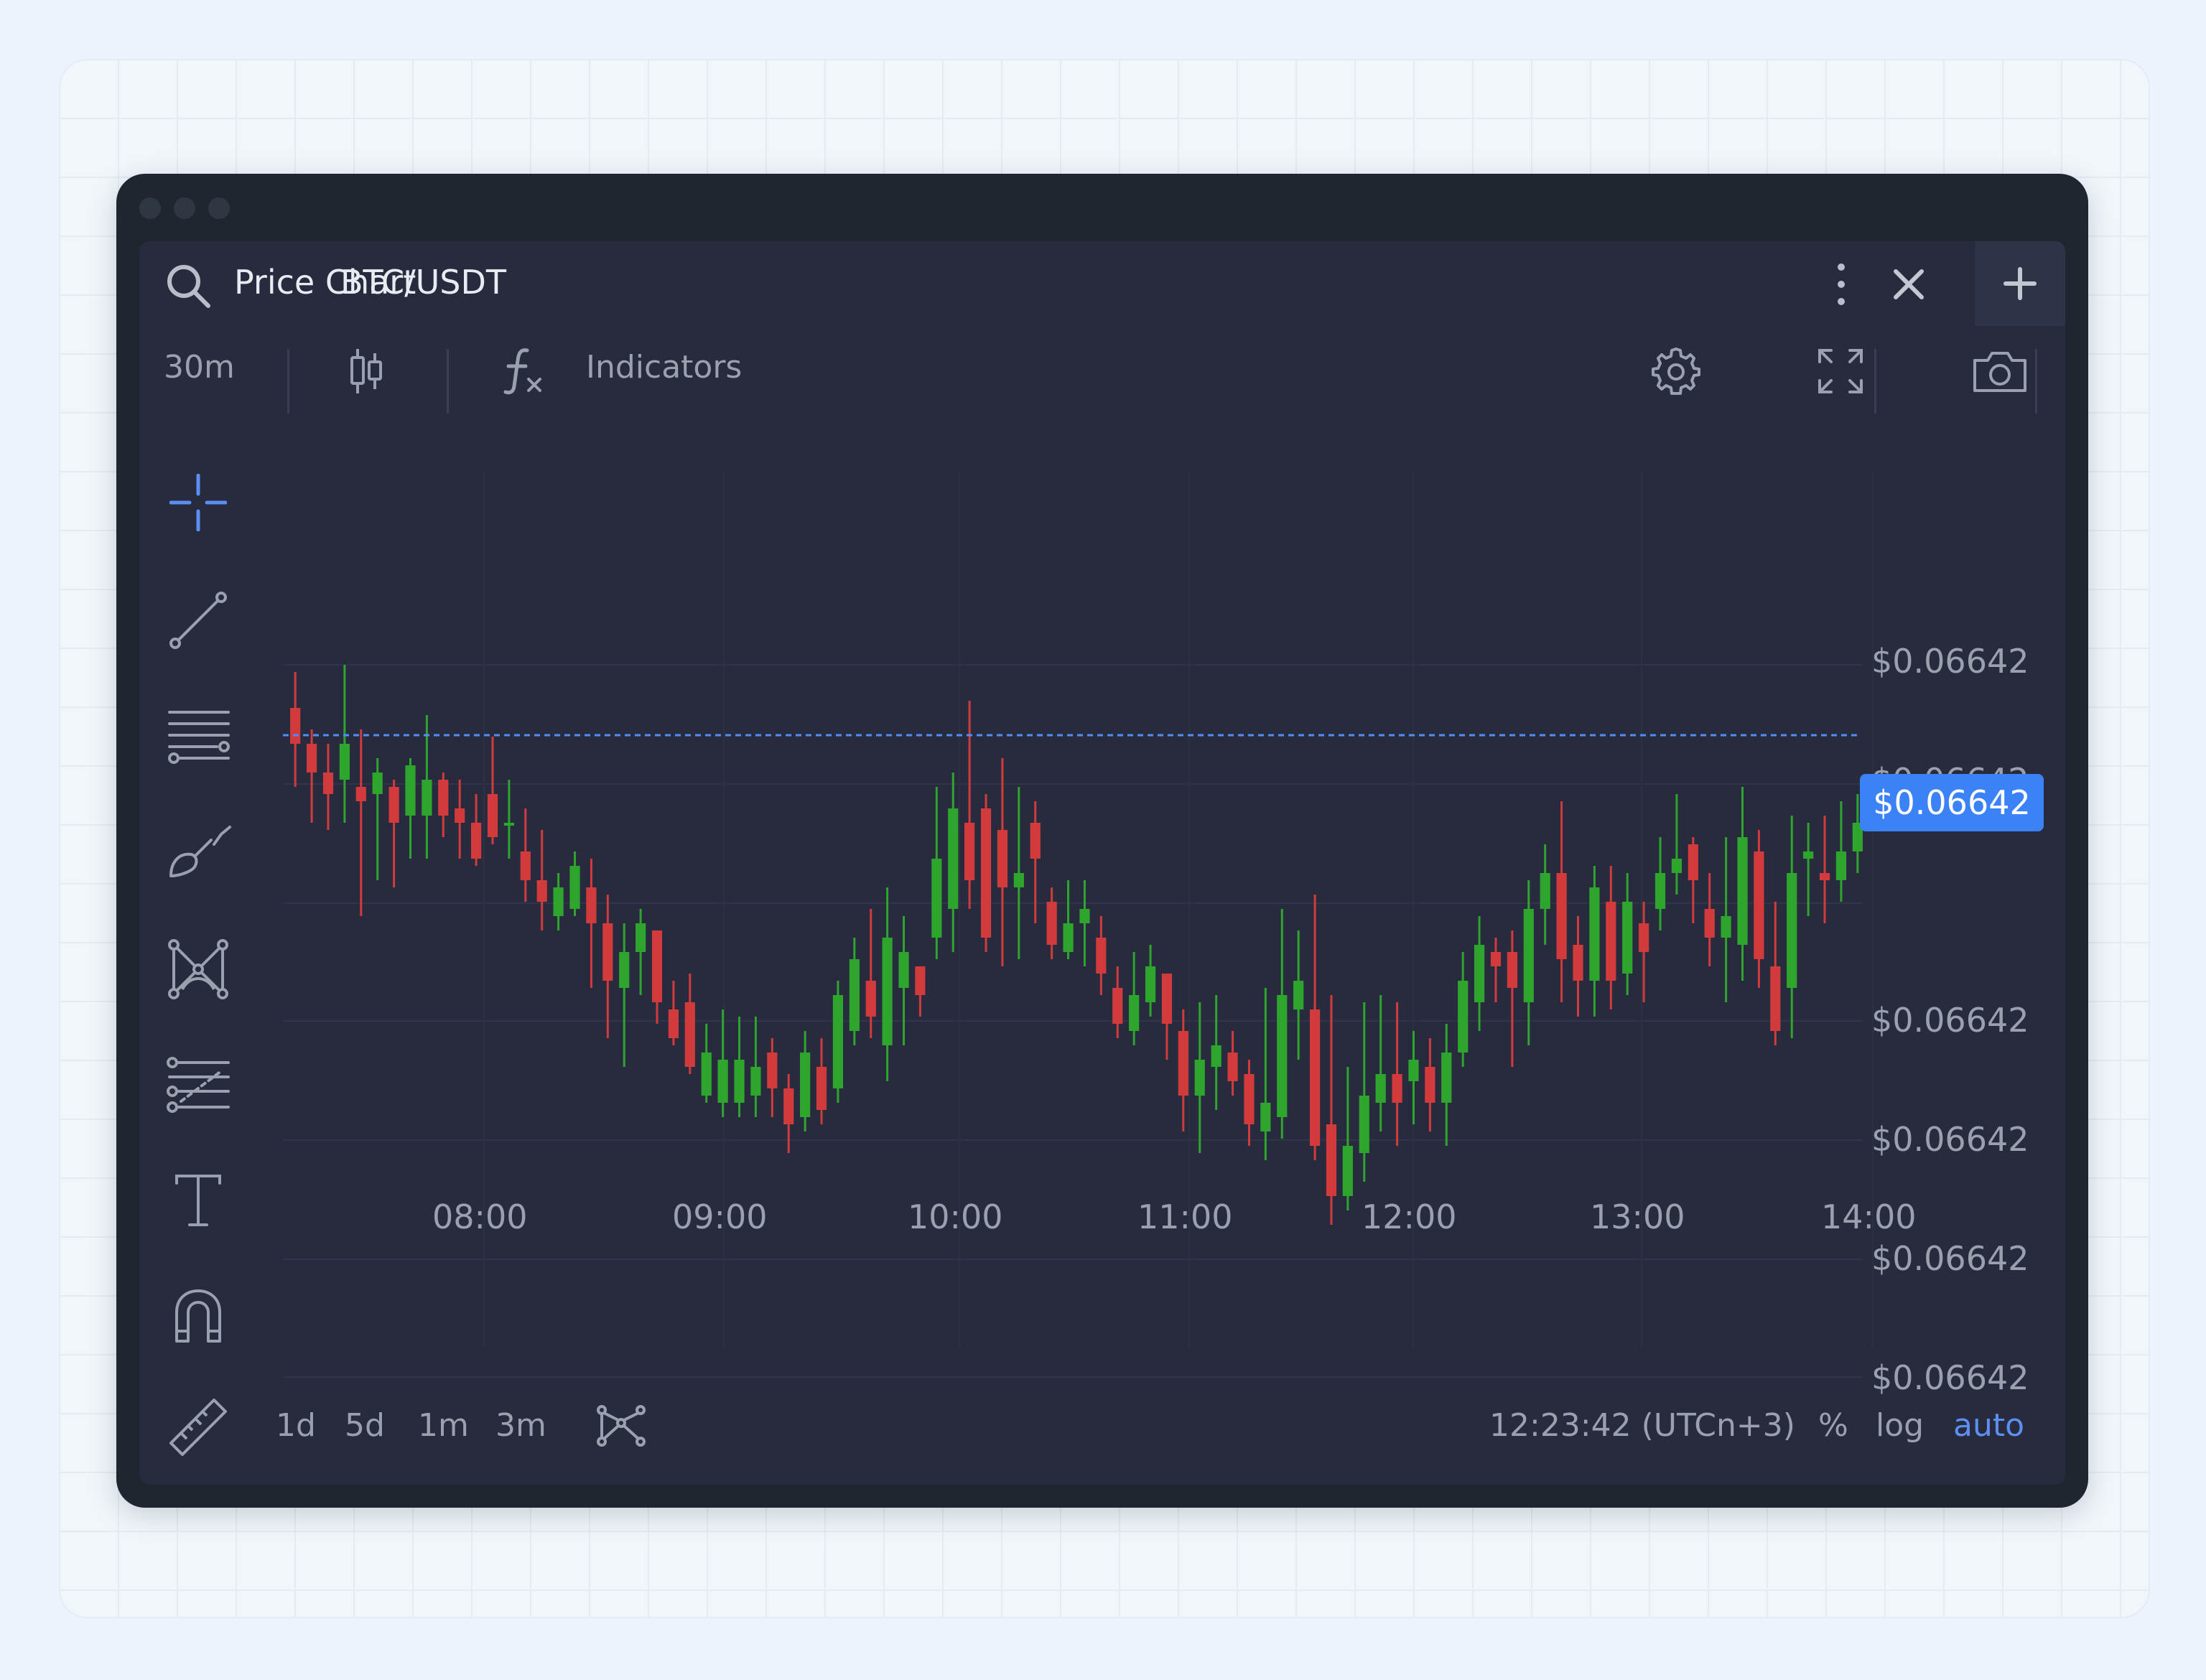  What do you see at coordinates (1952, 802) in the screenshot?
I see `current-price-badge: $0.06642` at bounding box center [1952, 802].